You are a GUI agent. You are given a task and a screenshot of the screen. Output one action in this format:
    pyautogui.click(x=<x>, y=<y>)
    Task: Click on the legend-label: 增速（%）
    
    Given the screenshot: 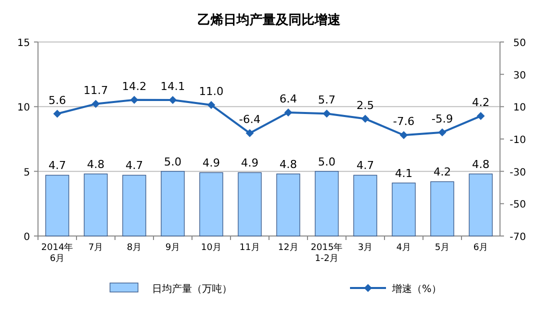 What is the action you would take?
    pyautogui.click(x=416, y=289)
    